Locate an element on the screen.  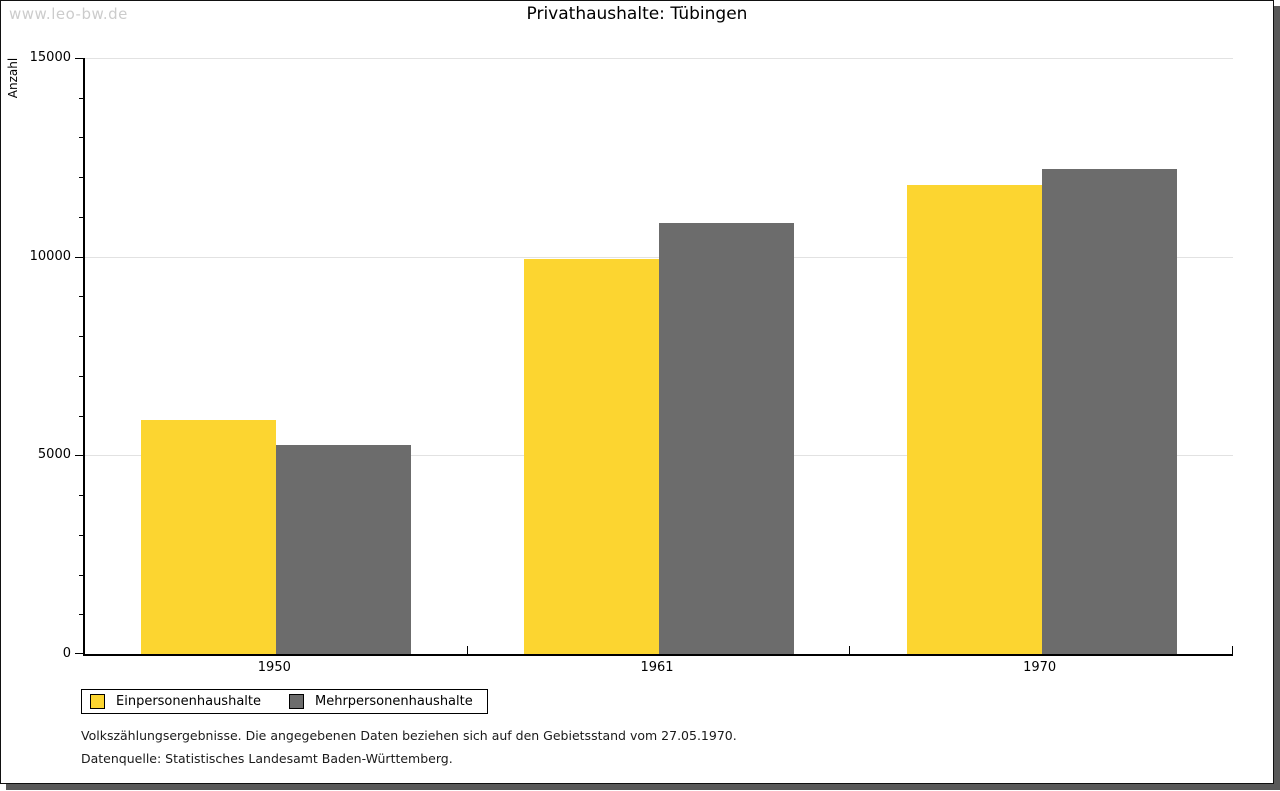
y-tick-label-15000: 15000 is located at coordinates (50, 57).